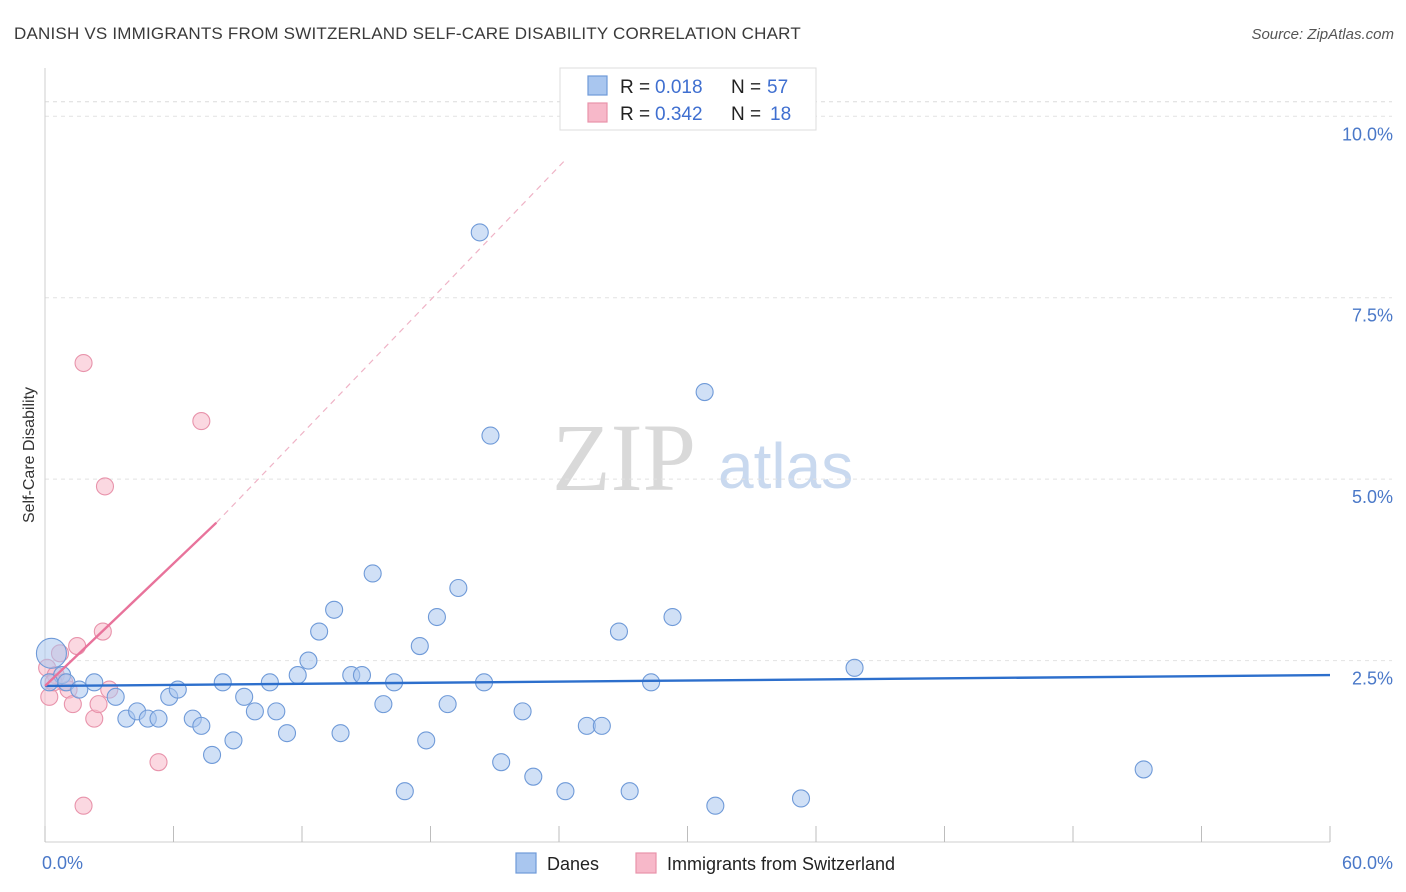 The height and width of the screenshot is (892, 1406). Describe the element at coordinates (1372, 497) in the screenshot. I see `y-tick-label-1: 5.0%` at that location.